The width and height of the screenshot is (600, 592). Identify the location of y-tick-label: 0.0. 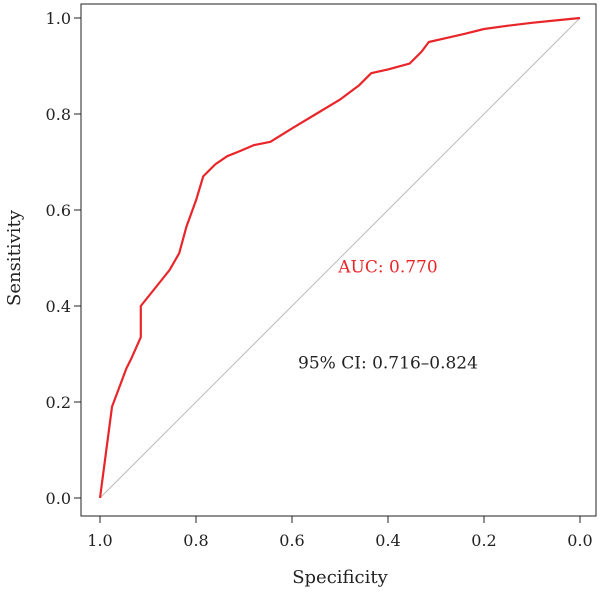
(58, 498).